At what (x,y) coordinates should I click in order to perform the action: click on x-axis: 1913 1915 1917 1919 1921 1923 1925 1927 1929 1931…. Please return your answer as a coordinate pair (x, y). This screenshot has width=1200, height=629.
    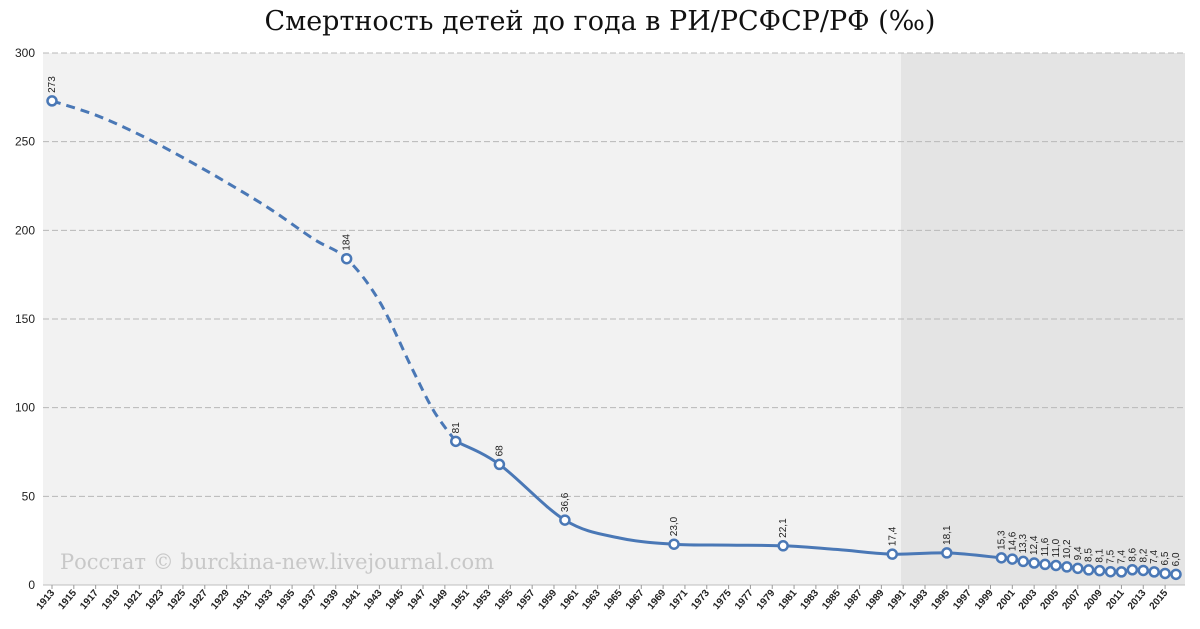
    Looking at the image, I should click on (603, 598).